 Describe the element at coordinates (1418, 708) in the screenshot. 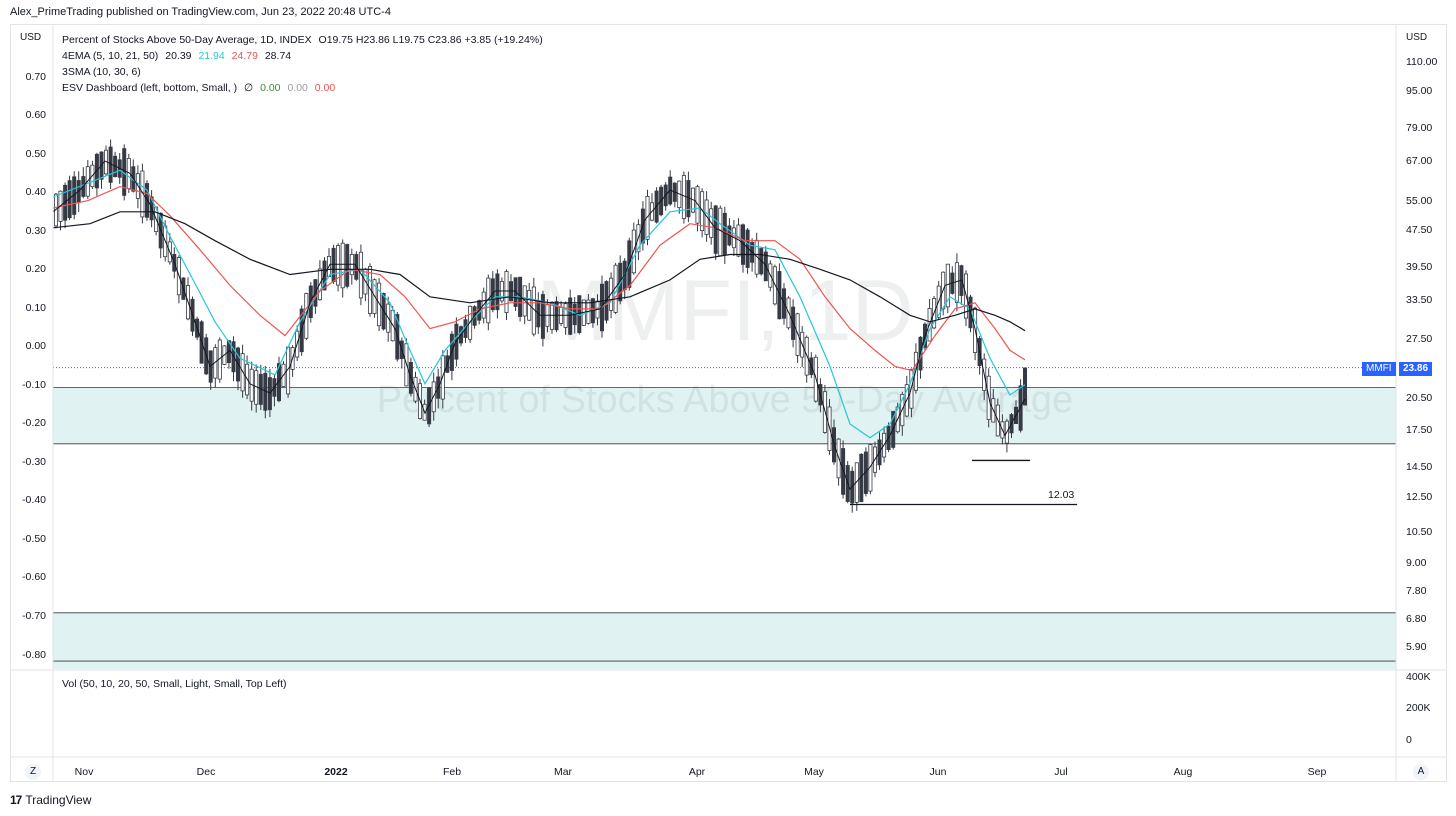

I see `volume-axis-tick: 200K` at that location.